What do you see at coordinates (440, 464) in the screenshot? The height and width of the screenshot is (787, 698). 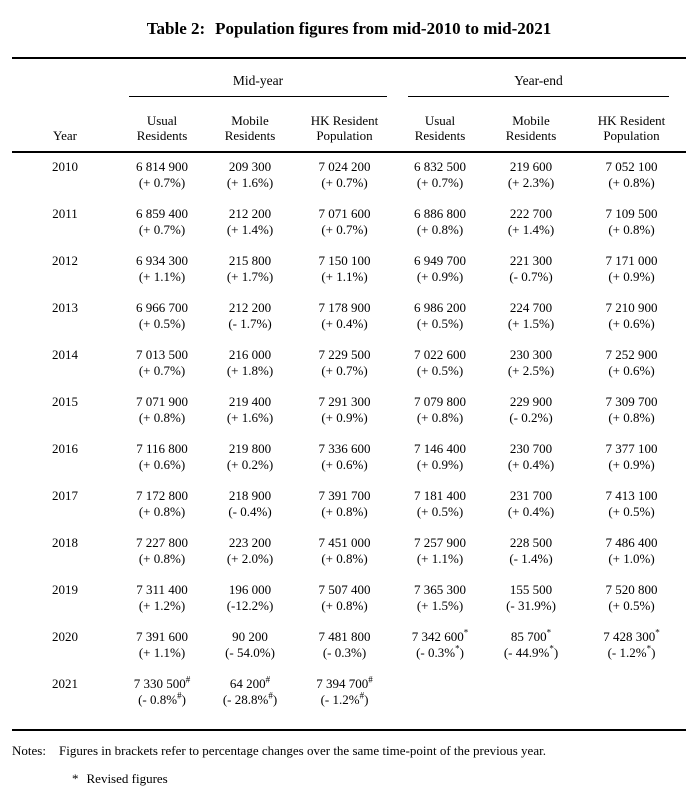 I see `percentage-change: (+ 0.9%)` at bounding box center [440, 464].